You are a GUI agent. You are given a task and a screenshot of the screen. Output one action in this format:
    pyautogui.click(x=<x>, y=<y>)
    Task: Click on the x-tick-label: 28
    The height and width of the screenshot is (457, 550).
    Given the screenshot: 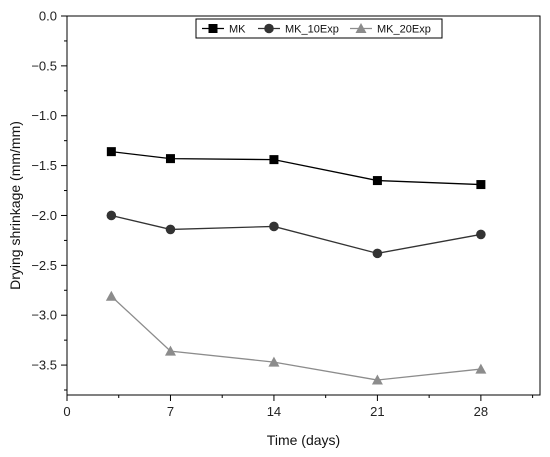 What is the action you would take?
    pyautogui.click(x=481, y=411)
    